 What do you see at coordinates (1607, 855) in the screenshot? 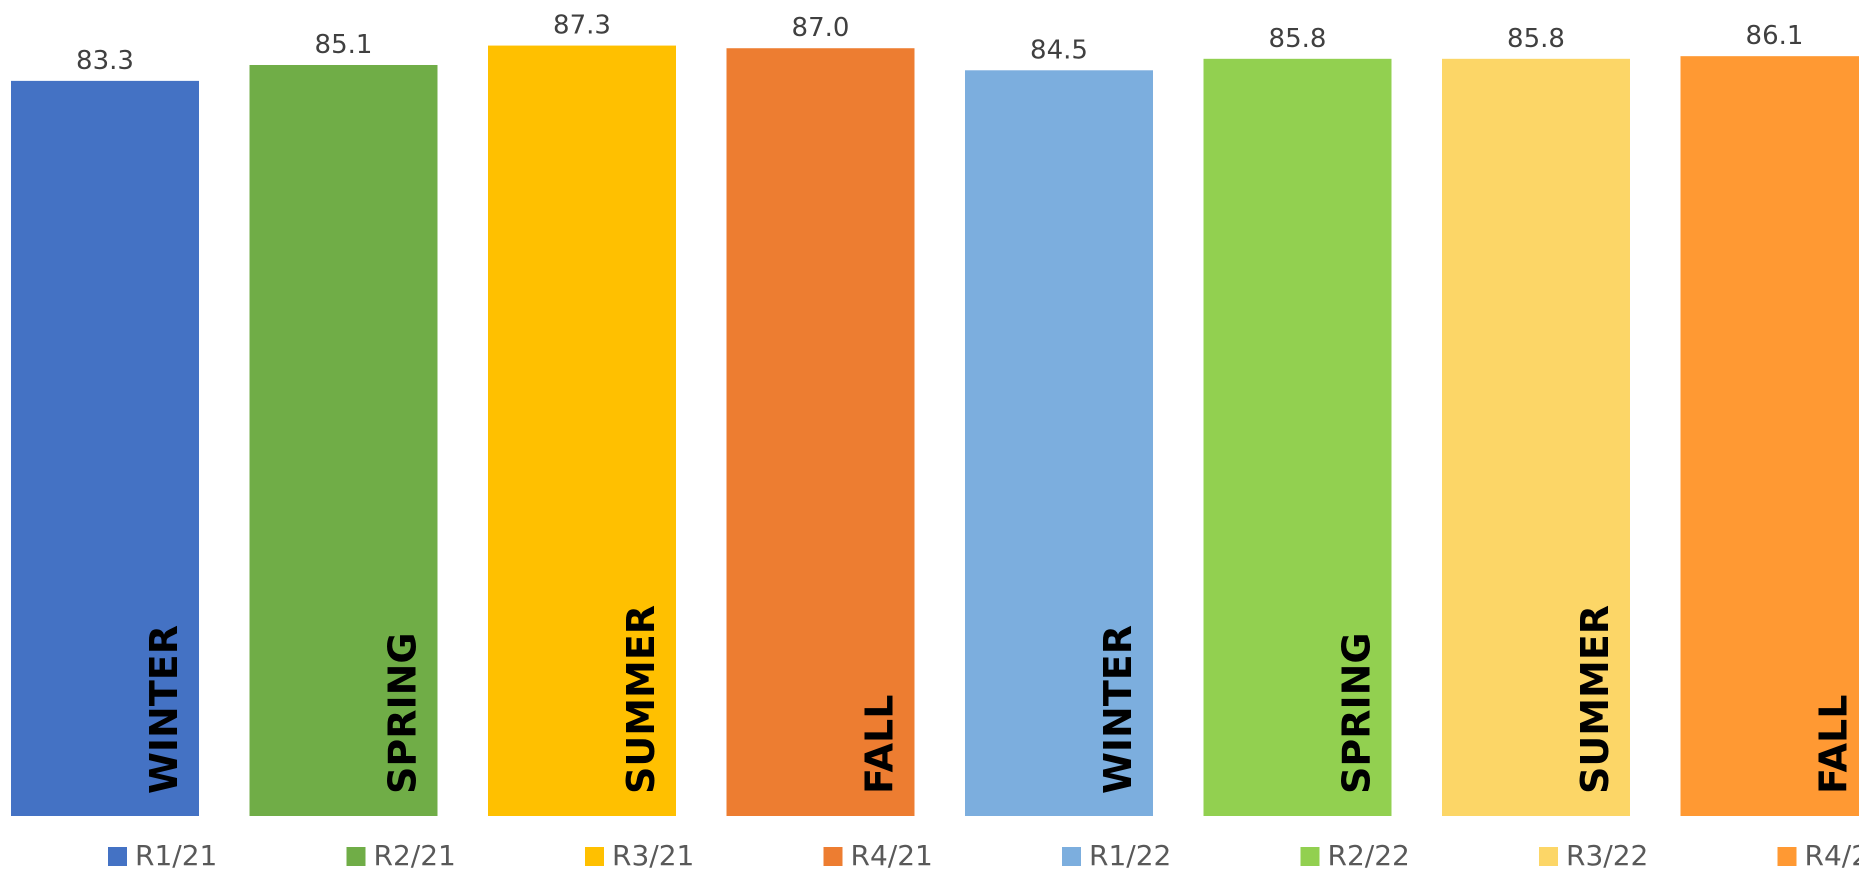
I see `legend-label: R3/22` at bounding box center [1607, 855].